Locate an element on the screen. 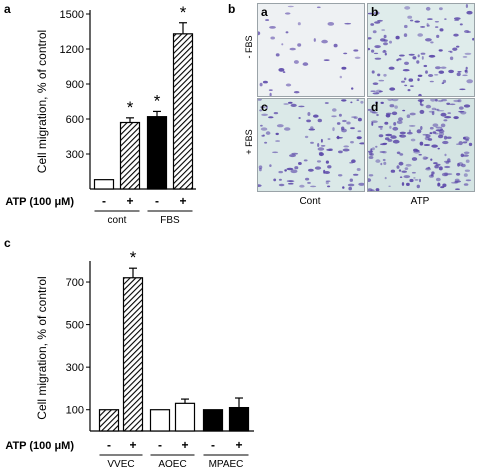  bar-AOEC-noatp is located at coordinates (160, 420).